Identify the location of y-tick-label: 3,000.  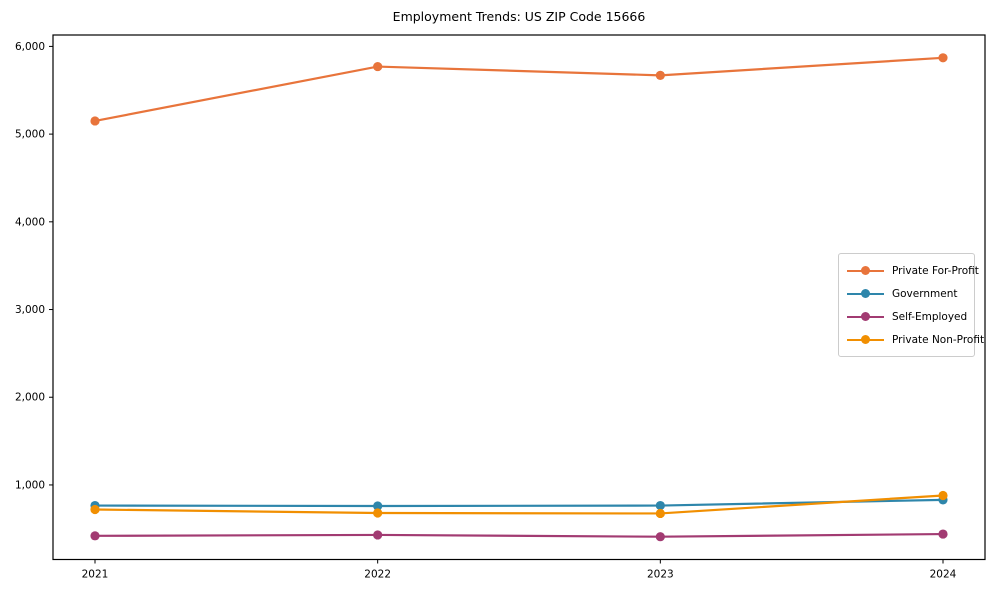
(30, 310).